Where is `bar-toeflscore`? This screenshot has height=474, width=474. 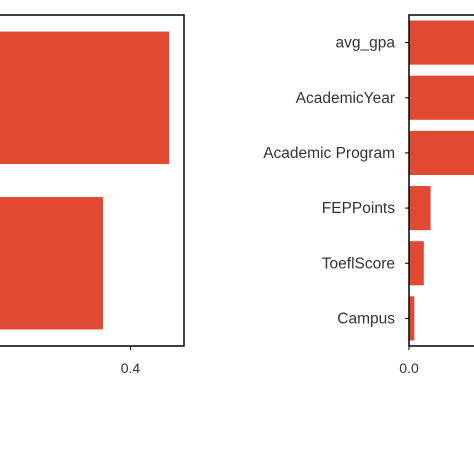
bar-toeflscore is located at coordinates (416, 263).